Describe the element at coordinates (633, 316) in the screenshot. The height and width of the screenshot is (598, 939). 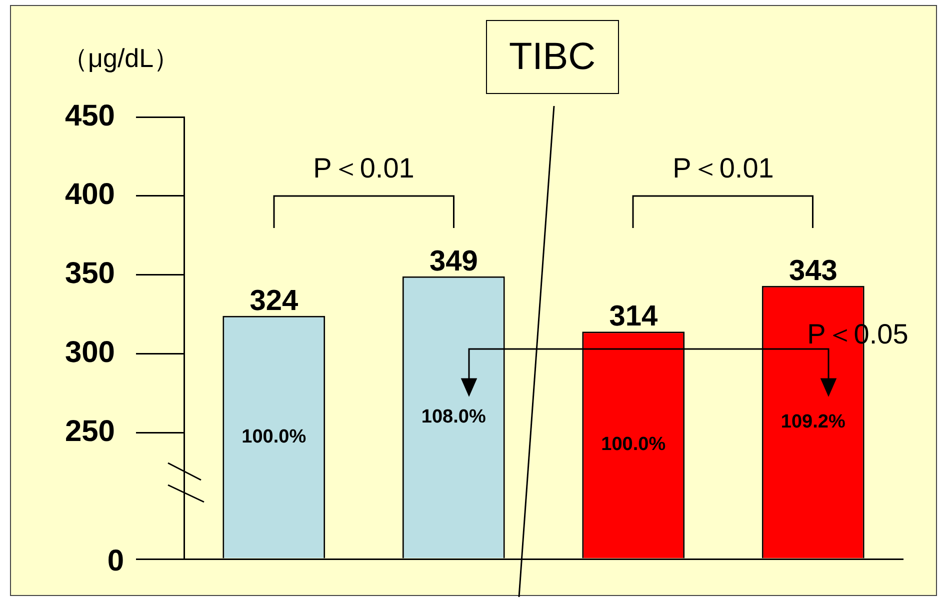
I see `data-label: 314` at that location.